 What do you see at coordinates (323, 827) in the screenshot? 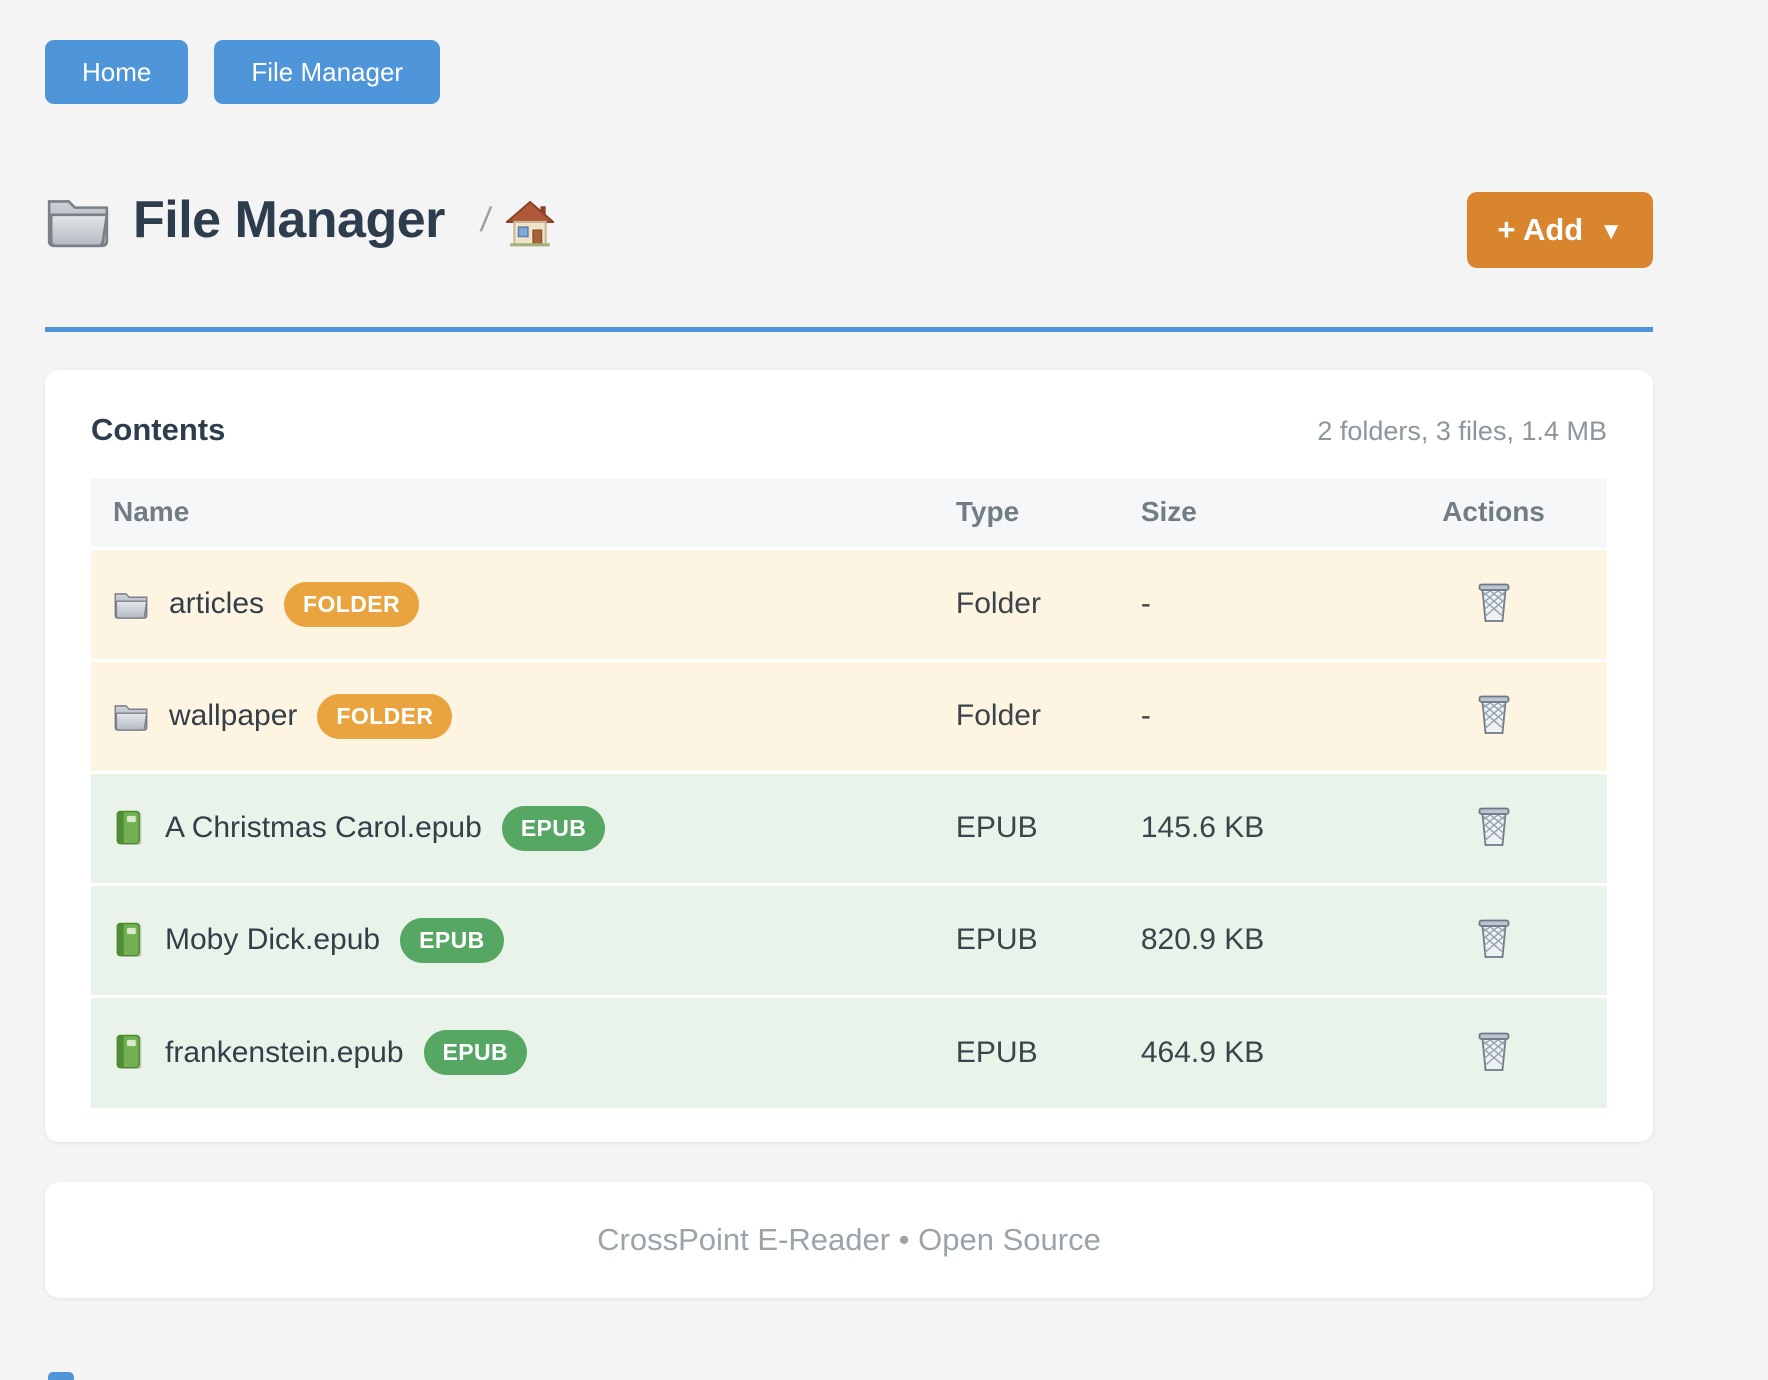
I see `file-name-link: A Christmas Carol.epub` at bounding box center [323, 827].